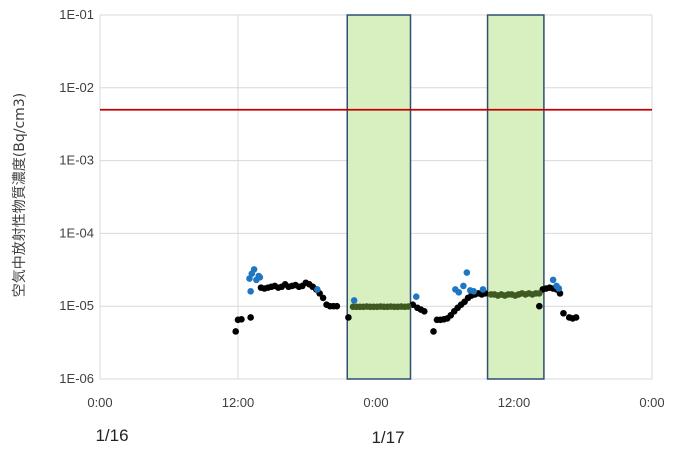 The width and height of the screenshot is (688, 449). What do you see at coordinates (76, 232) in the screenshot?
I see `y-tick-label: 1E-04` at bounding box center [76, 232].